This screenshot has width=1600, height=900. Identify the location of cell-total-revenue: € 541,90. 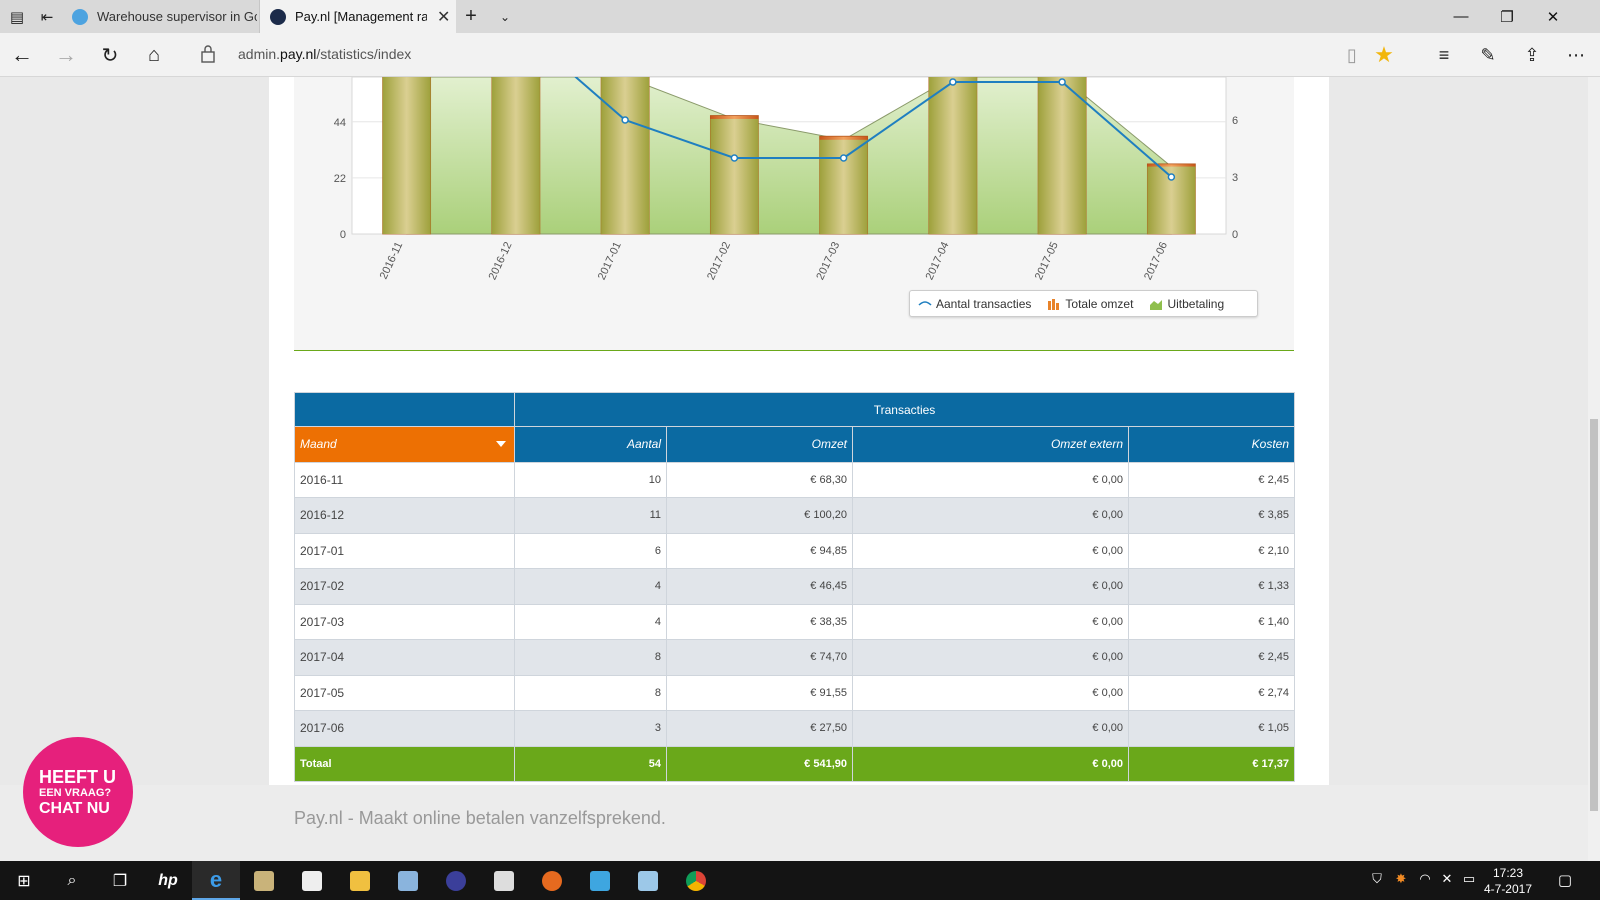
(759, 763).